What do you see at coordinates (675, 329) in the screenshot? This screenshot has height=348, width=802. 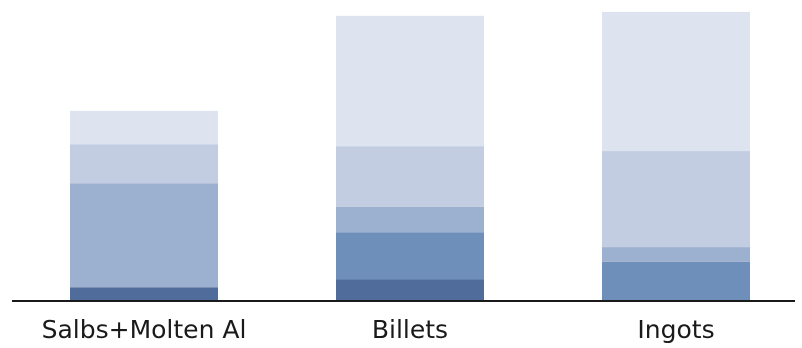 I see `x-tick-label: Ingots` at bounding box center [675, 329].